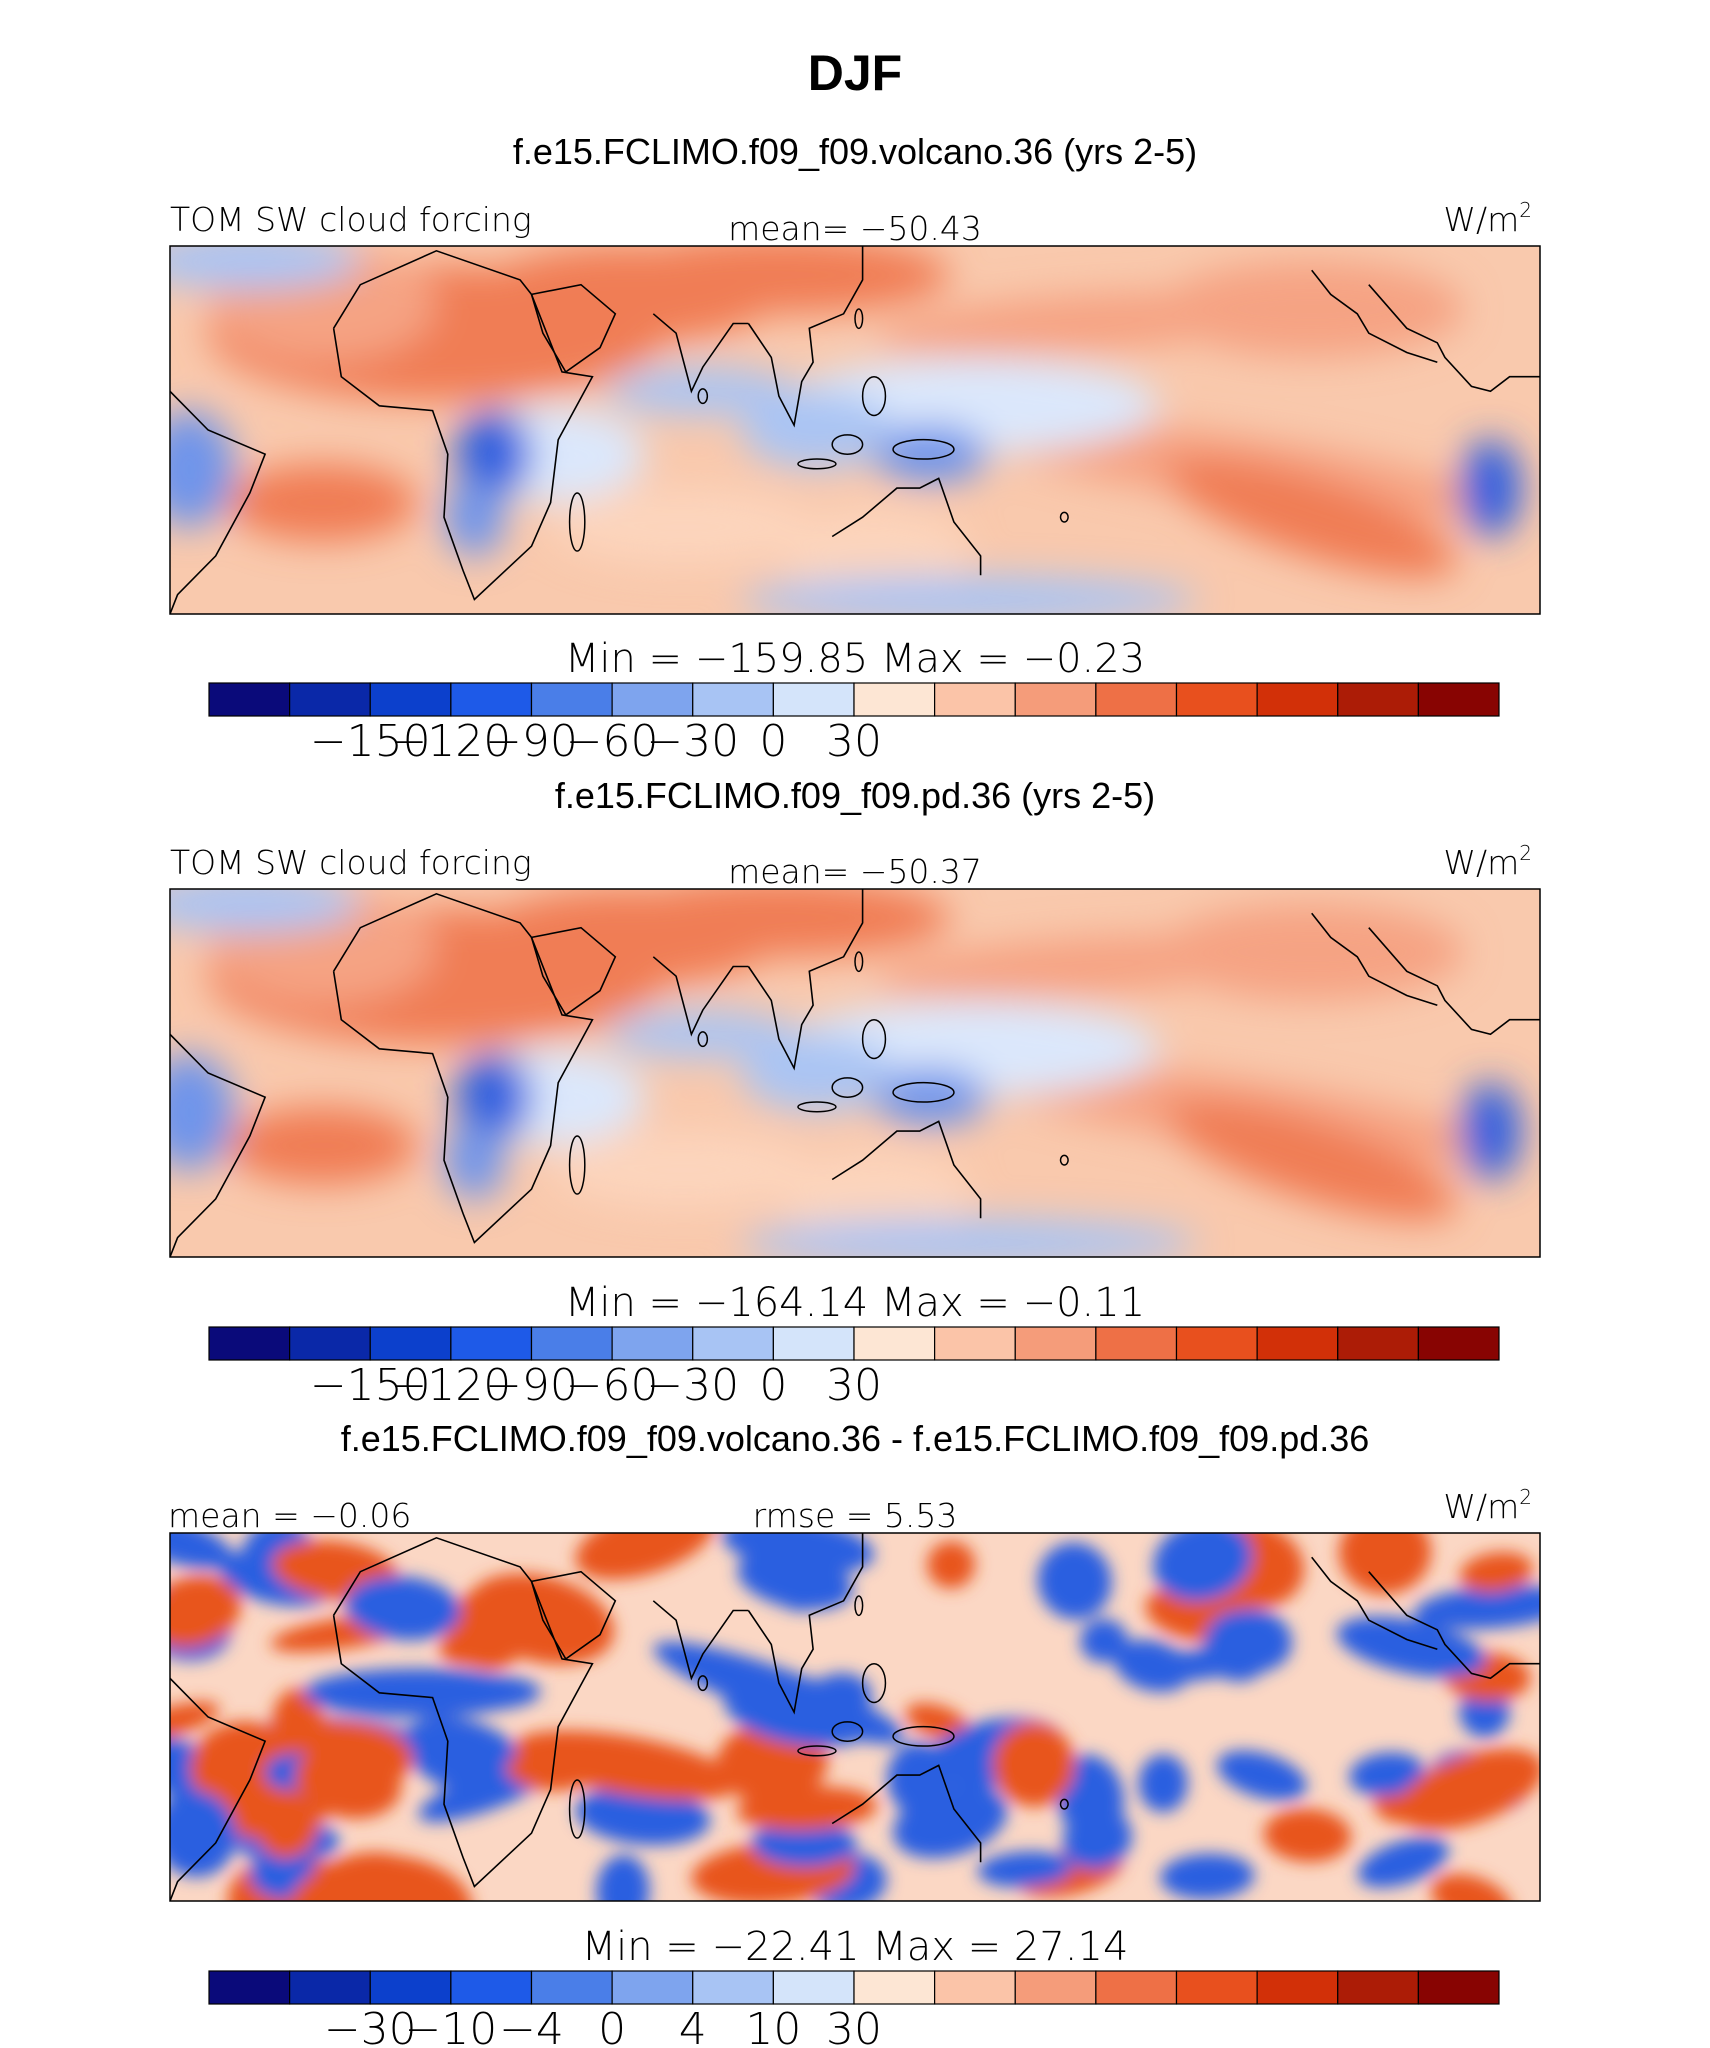 This screenshot has height=2048, width=1710. Describe the element at coordinates (855, 1947) in the screenshot. I see `colorbar-title: Min = −22.41 Max = 27.14` at that location.